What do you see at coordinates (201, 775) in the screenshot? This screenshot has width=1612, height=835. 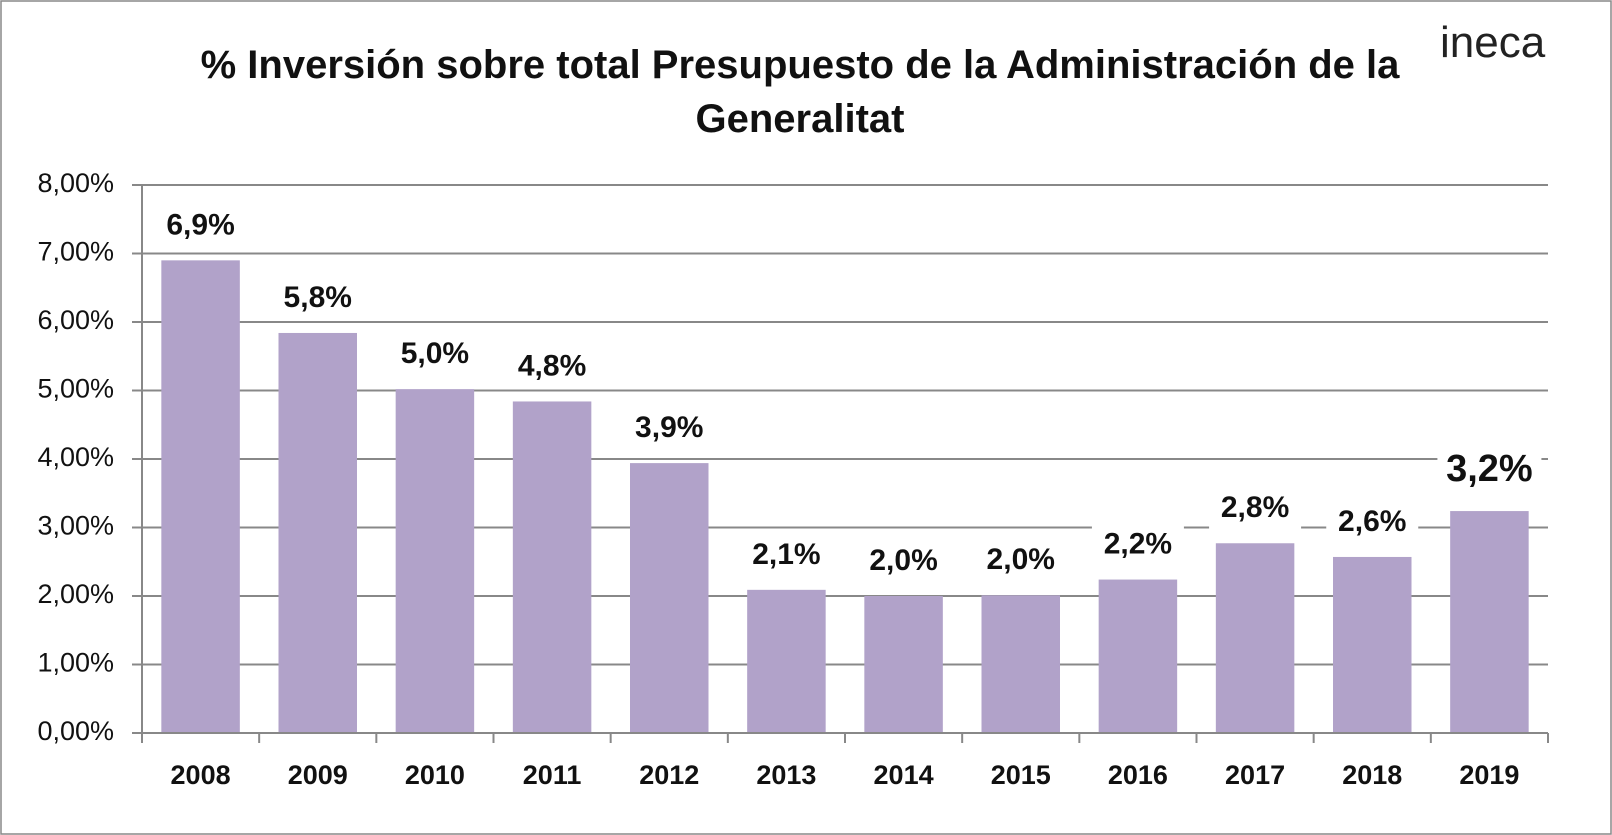 I see `x-tick-label: 2008` at bounding box center [201, 775].